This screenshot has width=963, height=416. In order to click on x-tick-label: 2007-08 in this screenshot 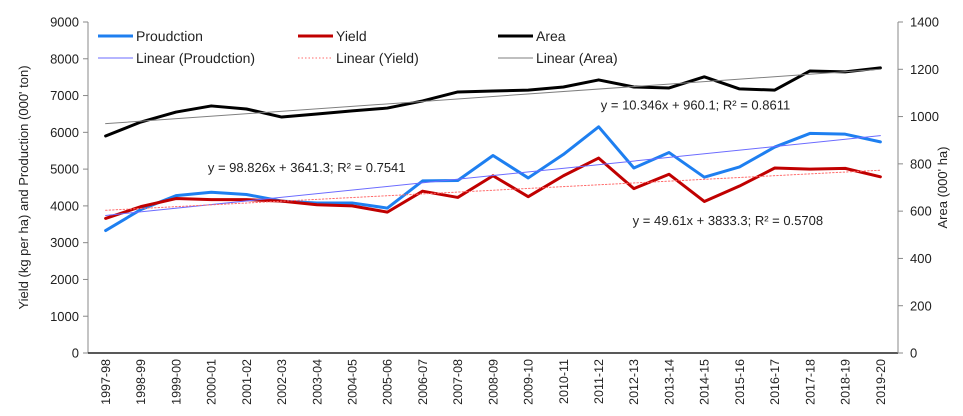, I will do `click(458, 381)`.